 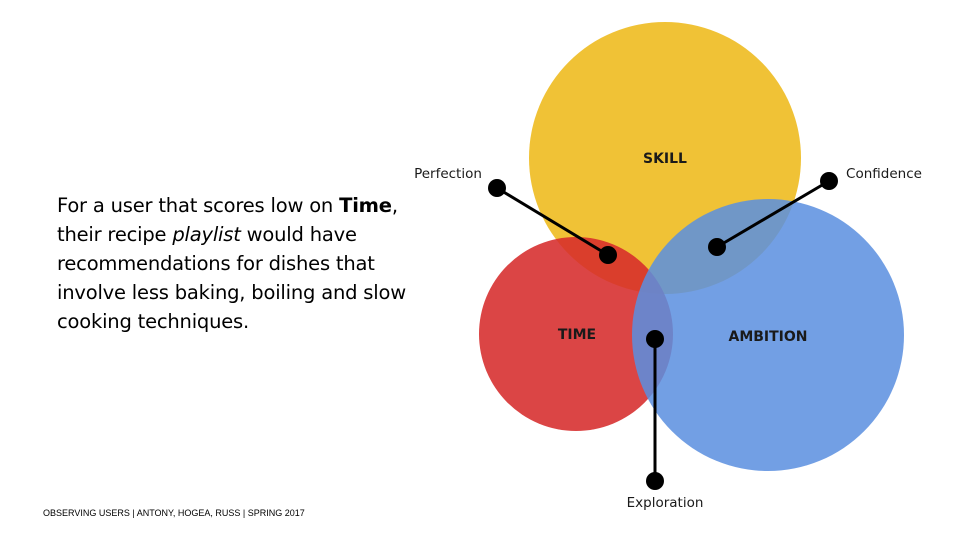 What do you see at coordinates (227, 220) in the screenshot?
I see `body-text-part2: , their recipe` at bounding box center [227, 220].